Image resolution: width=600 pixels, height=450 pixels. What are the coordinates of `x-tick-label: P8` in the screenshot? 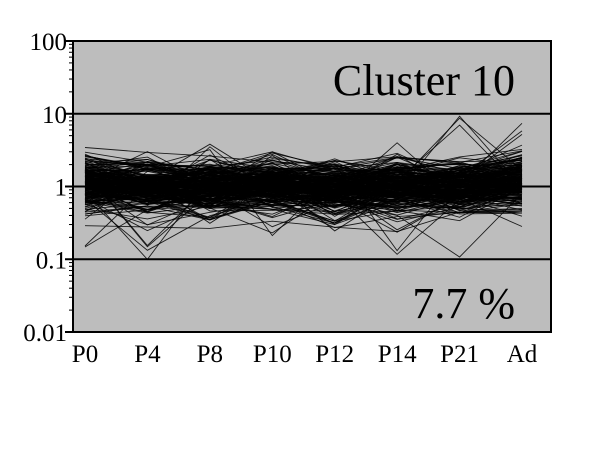 It's located at (210, 354).